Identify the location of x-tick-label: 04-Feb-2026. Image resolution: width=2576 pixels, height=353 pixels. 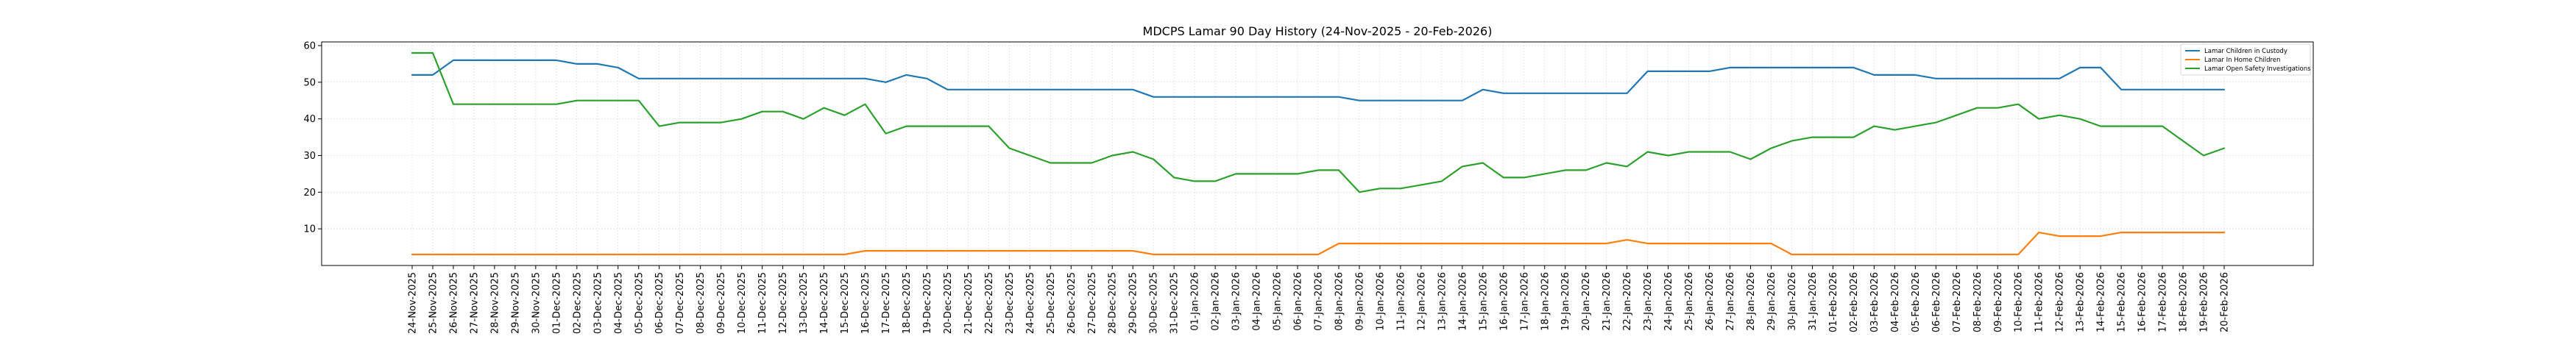
(1896, 302).